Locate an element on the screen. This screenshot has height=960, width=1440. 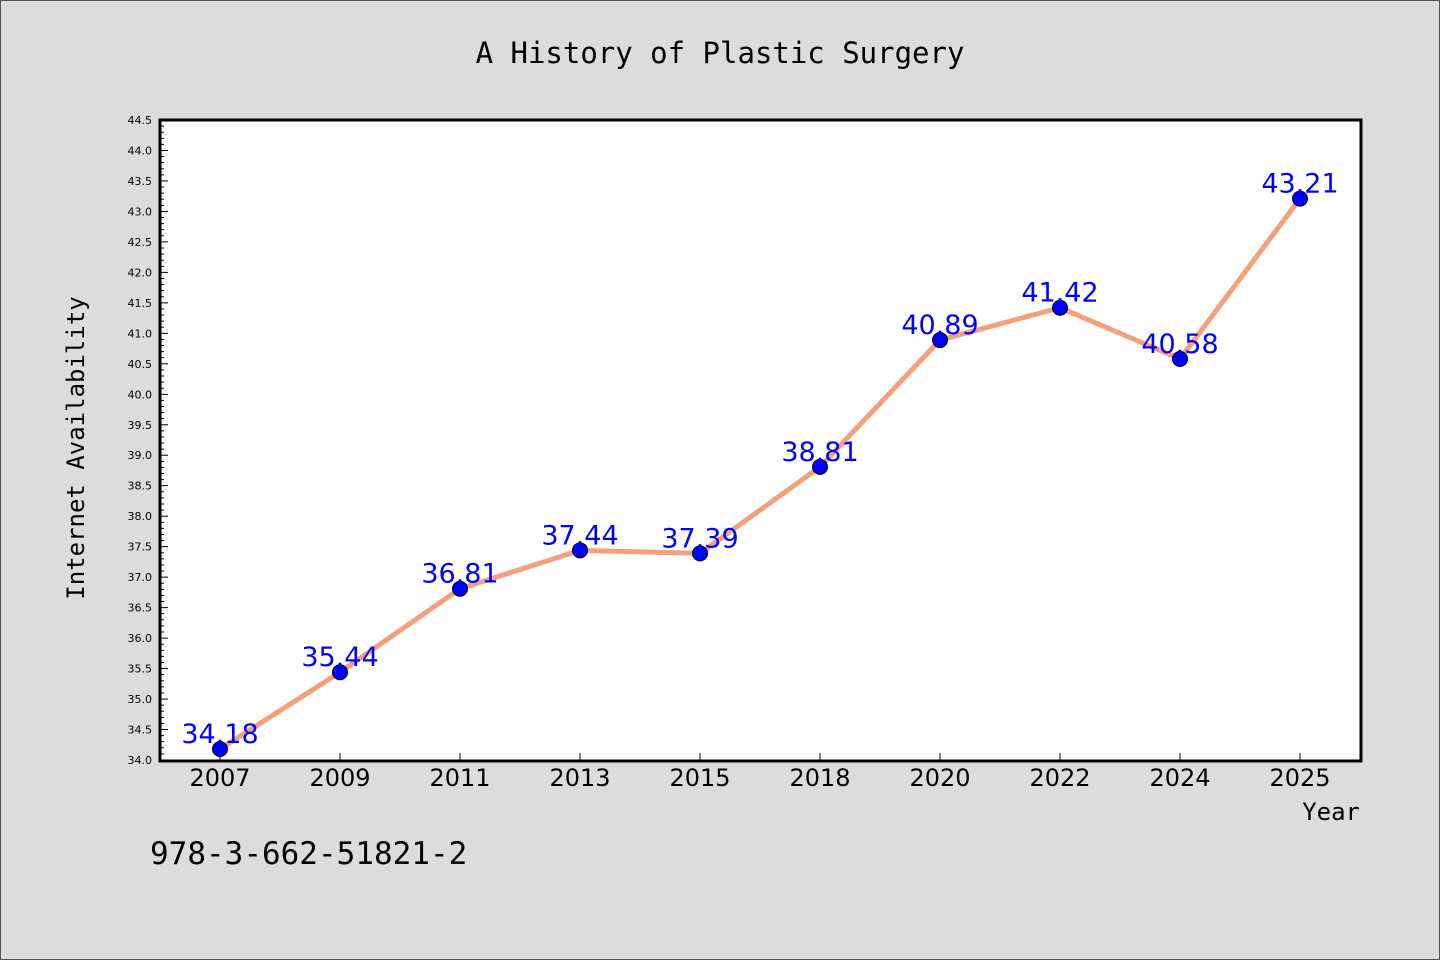
y-tick-label: 43.0 is located at coordinates (140, 211).